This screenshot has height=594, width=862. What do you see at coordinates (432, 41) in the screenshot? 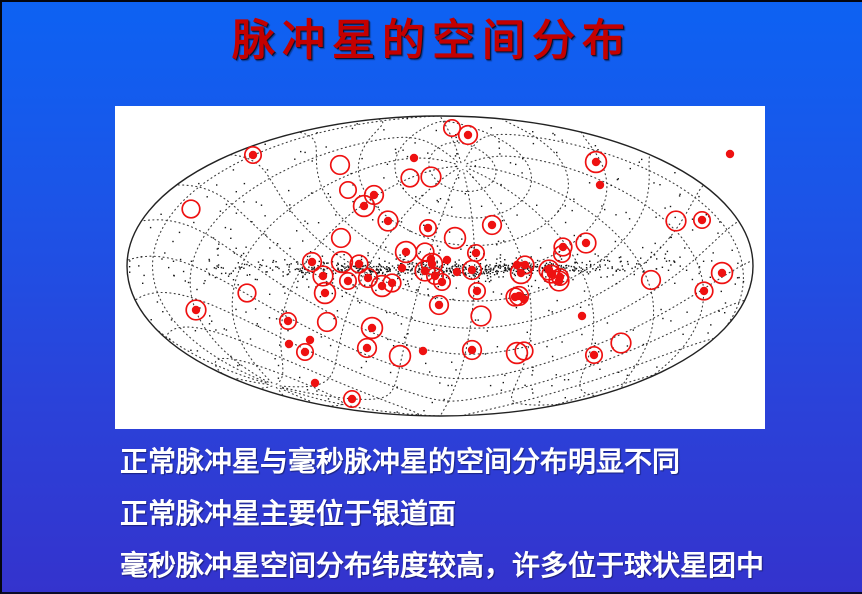
I see `page-title: 脉冲星的空间分布` at bounding box center [432, 41].